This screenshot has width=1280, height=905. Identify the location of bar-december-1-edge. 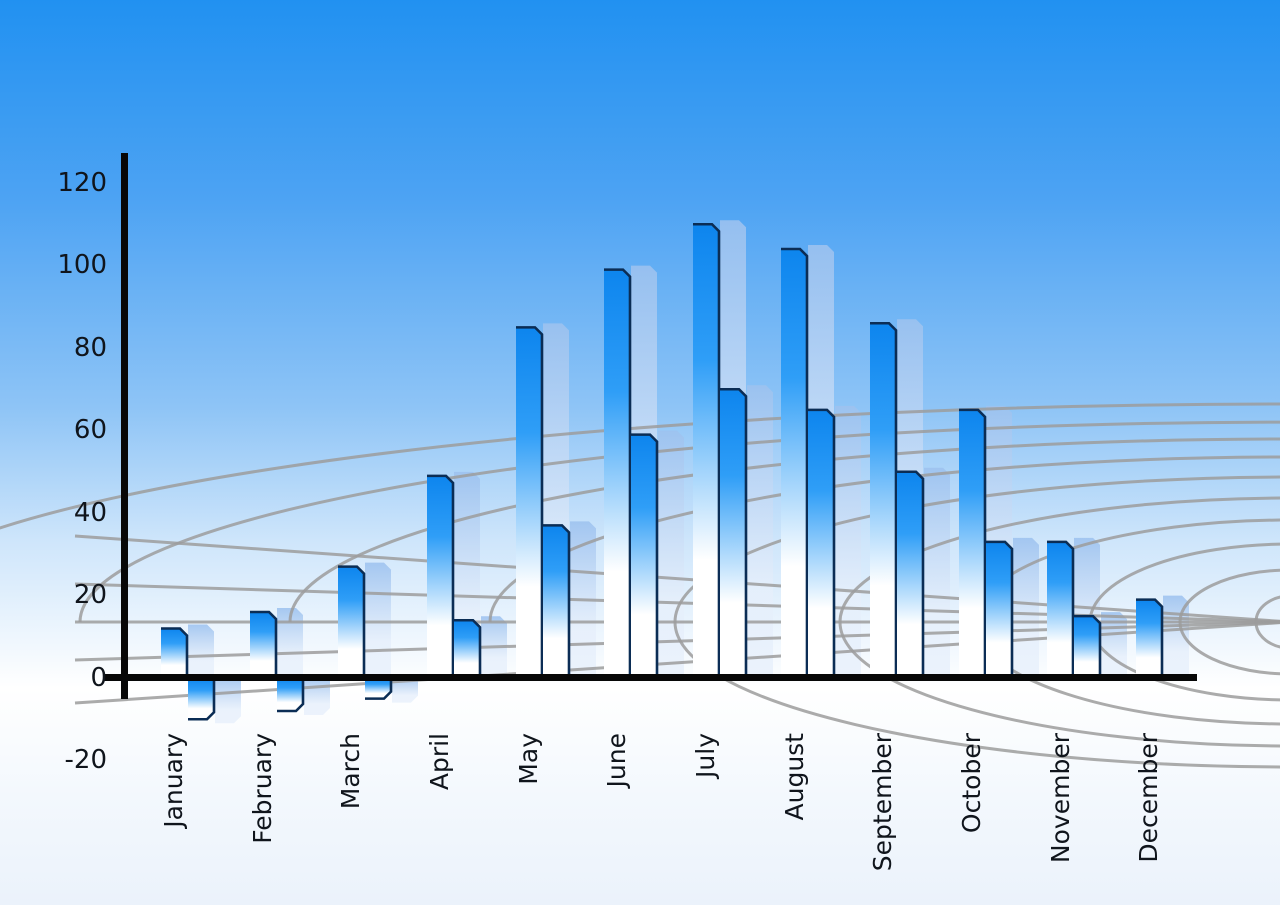
(1150, 638).